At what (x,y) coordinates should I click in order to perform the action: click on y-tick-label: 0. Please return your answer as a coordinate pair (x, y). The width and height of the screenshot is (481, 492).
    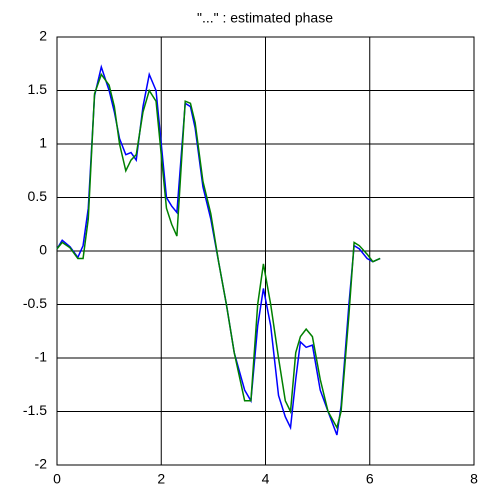
    Looking at the image, I should click on (43, 250).